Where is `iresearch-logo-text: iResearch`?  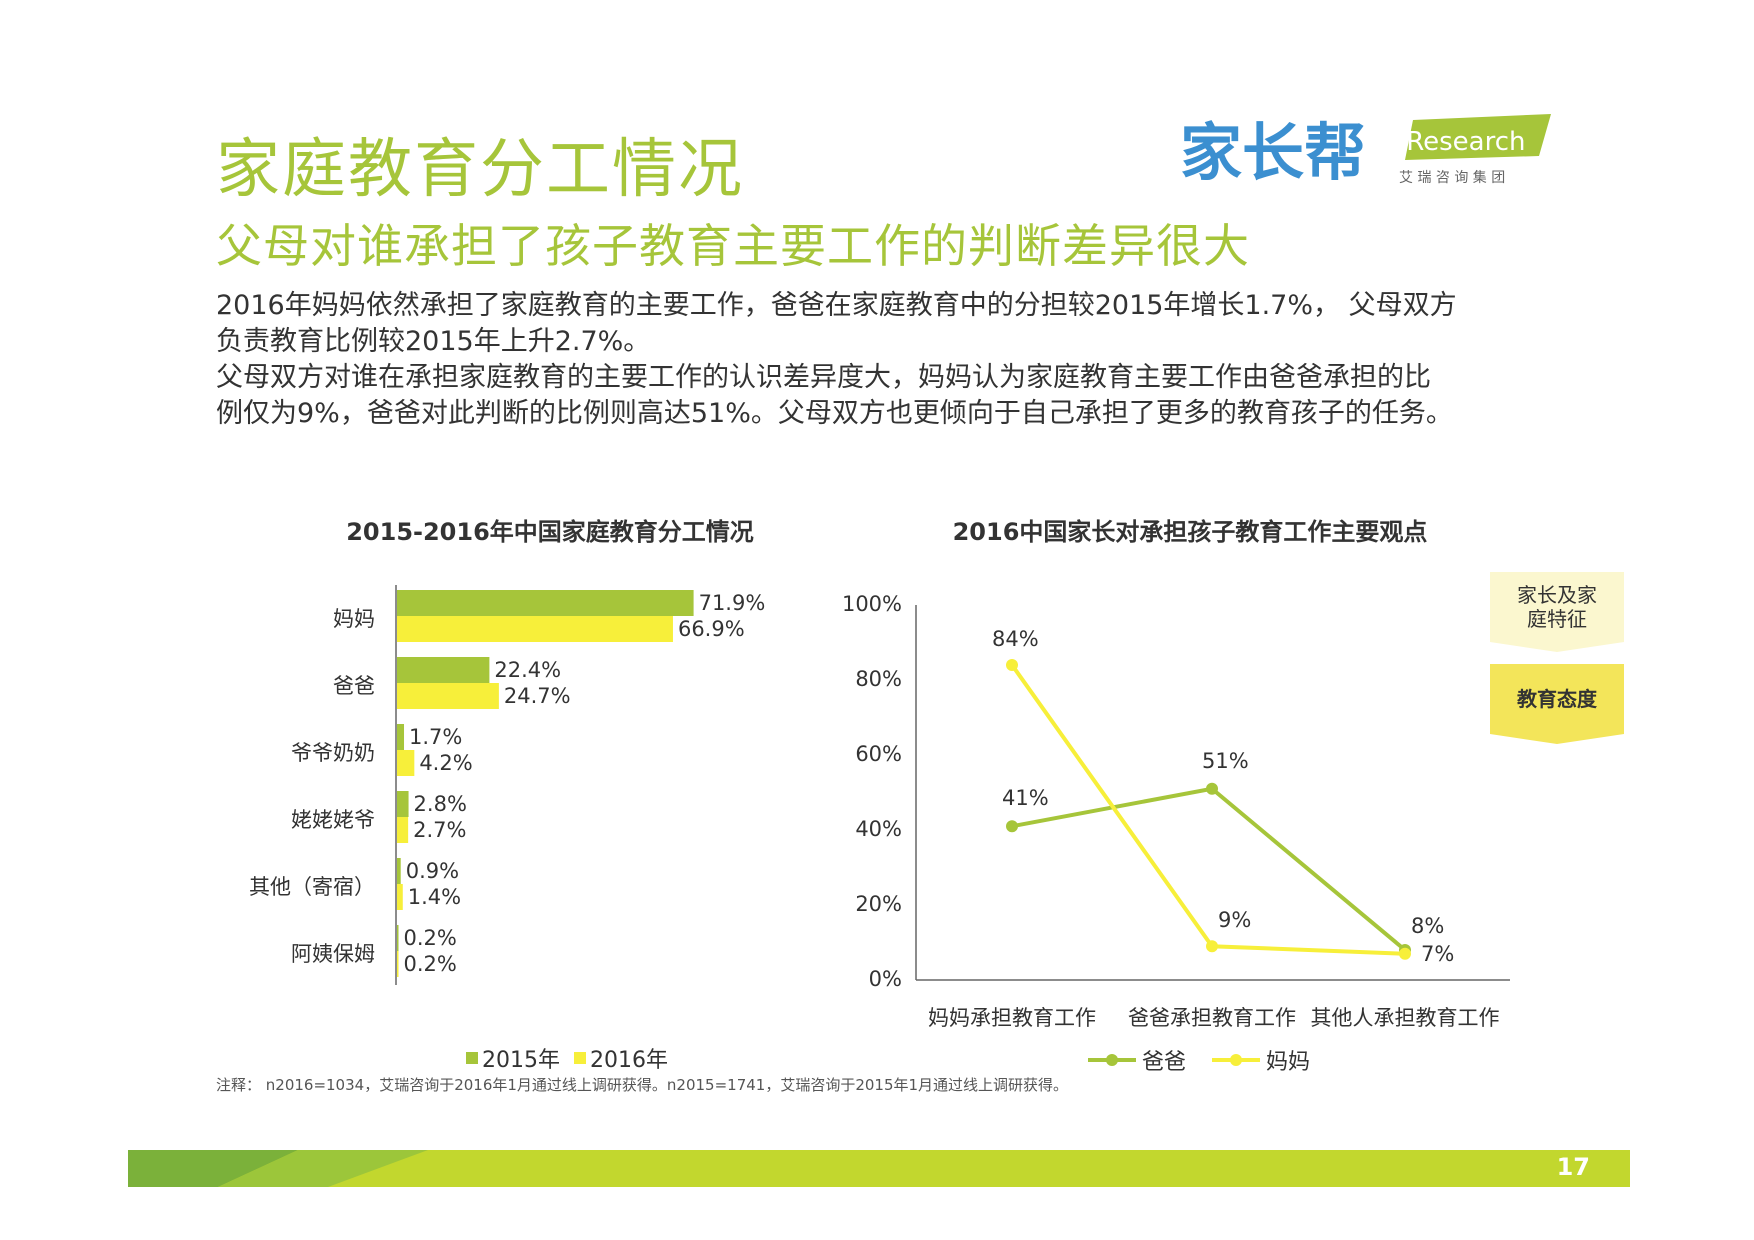 iresearch-logo-text: iResearch is located at coordinates (1462, 142).